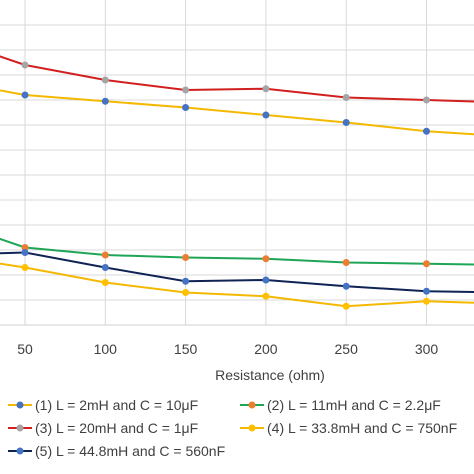 Image resolution: width=474 pixels, height=474 pixels. Describe the element at coordinates (130, 451) in the screenshot. I see `legend-label: (5) L = 44.8mH and C = 560nF` at that location.